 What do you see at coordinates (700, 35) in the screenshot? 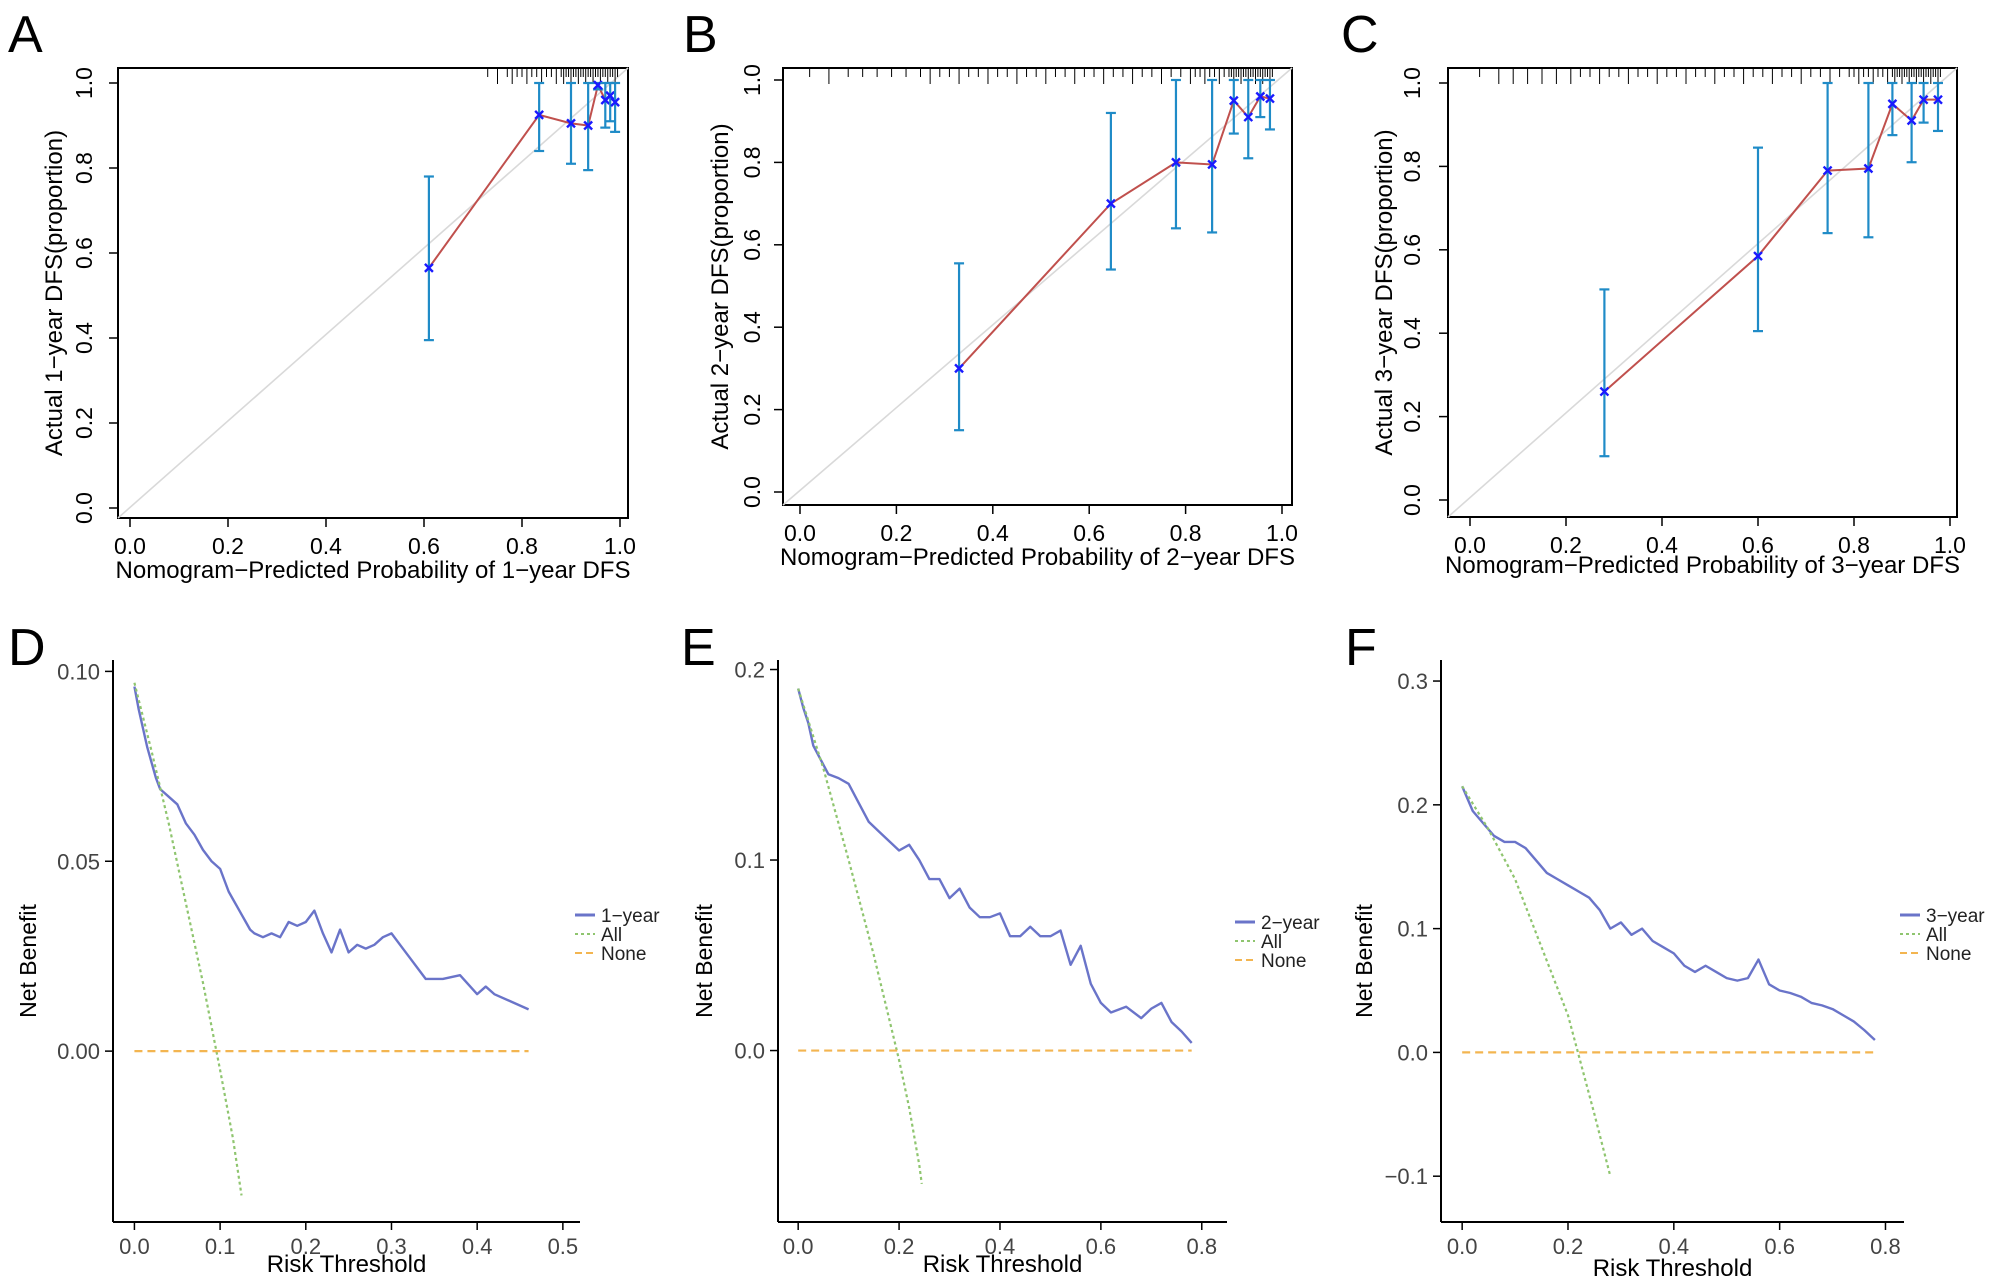
I see `panel-label: B` at bounding box center [700, 35].